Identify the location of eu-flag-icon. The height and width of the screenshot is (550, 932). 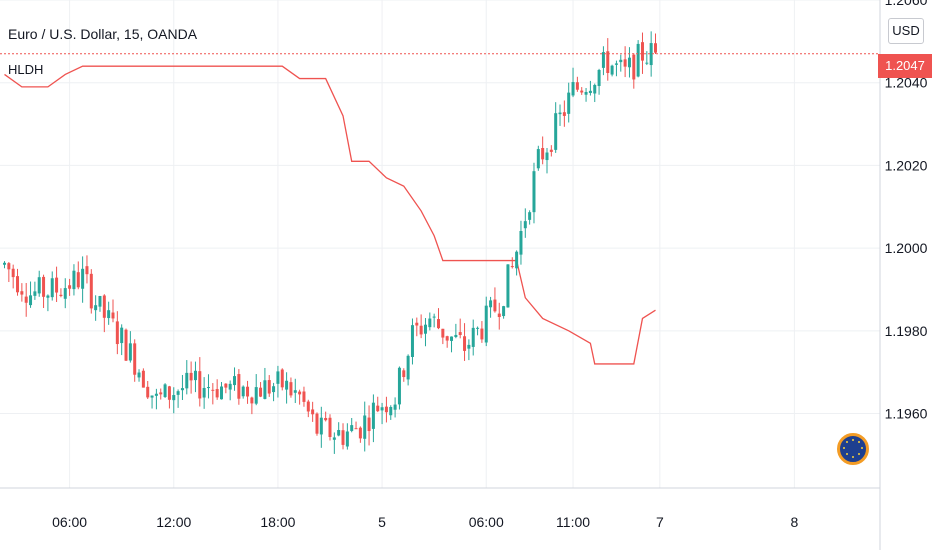
(853, 449).